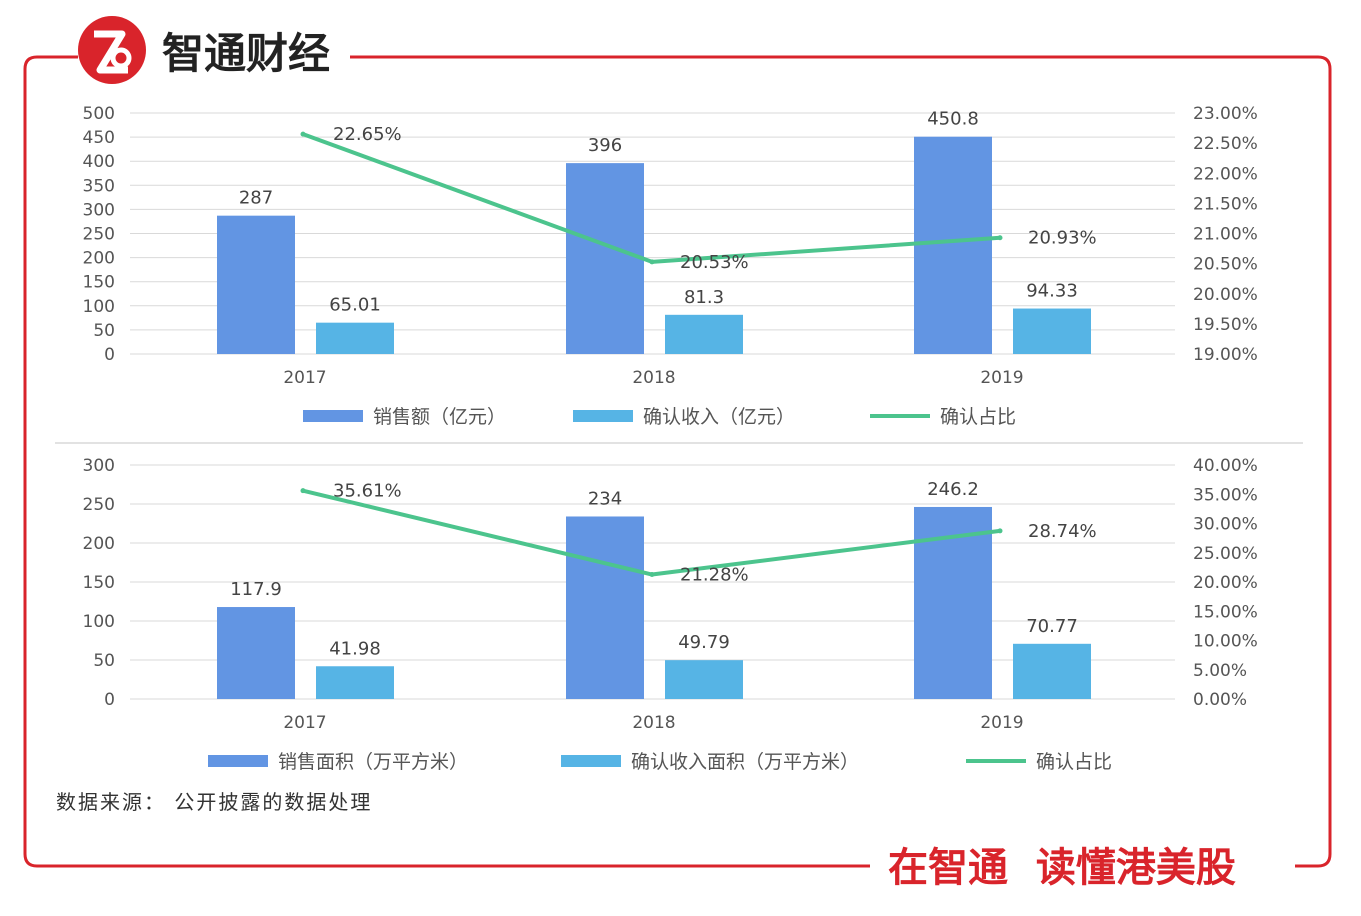 The image size is (1361, 916). I want to click on ratio-label: 28.74%, so click(1062, 531).